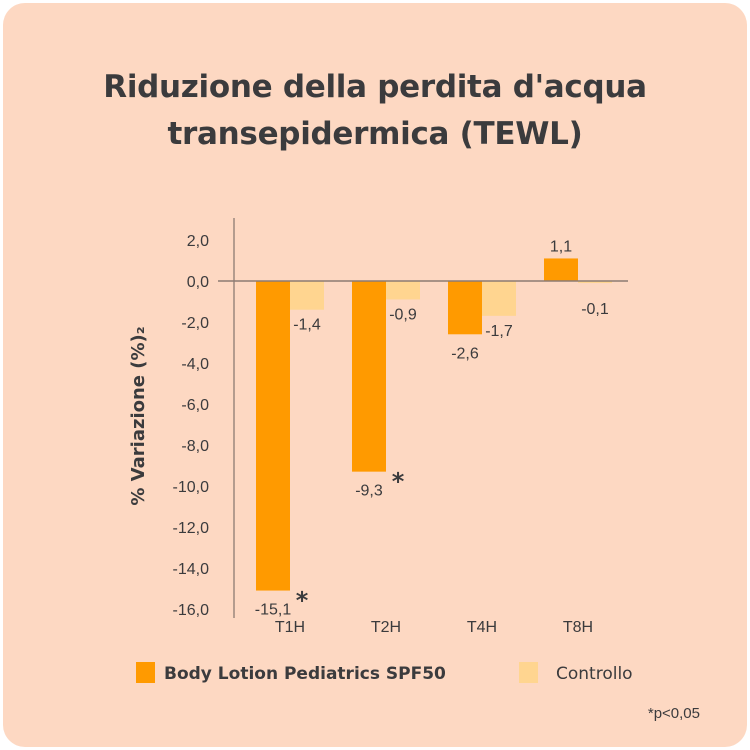 This screenshot has height=750, width=750. I want to click on bar-controllo-t4h, so click(499, 298).